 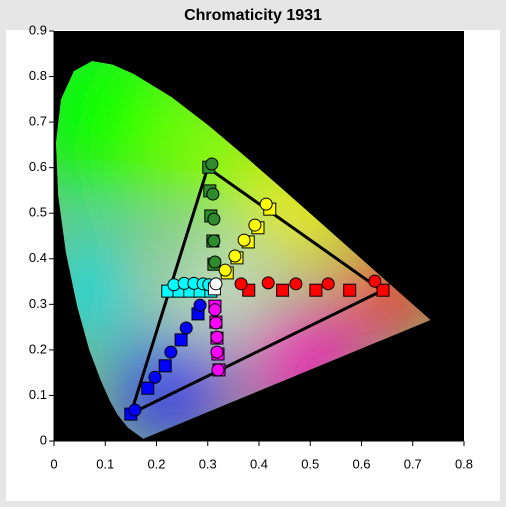 What do you see at coordinates (464, 463) in the screenshot?
I see `x-tick-label: 0.8` at bounding box center [464, 463].